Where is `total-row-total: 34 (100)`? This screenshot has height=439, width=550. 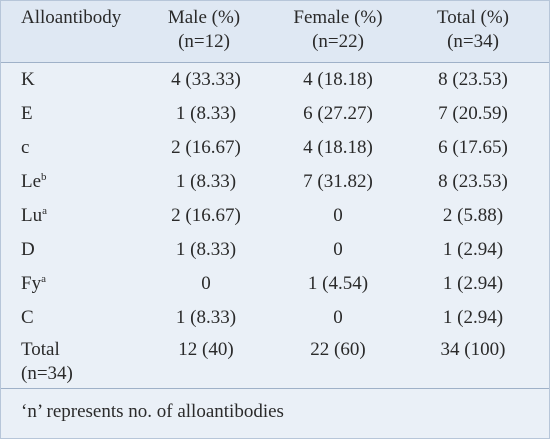 total-row-total: 34 (100) is located at coordinates (473, 349).